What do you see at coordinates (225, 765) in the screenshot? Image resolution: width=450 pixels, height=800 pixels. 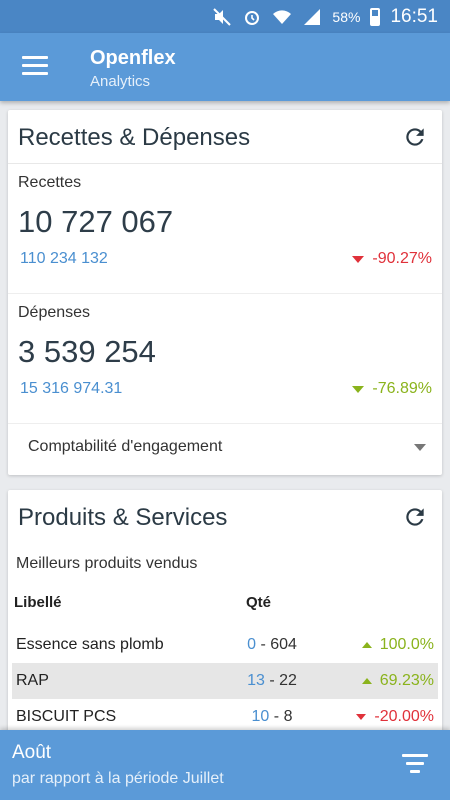 I see `period-bar: Août par rapport à la période Juillet` at bounding box center [225, 765].